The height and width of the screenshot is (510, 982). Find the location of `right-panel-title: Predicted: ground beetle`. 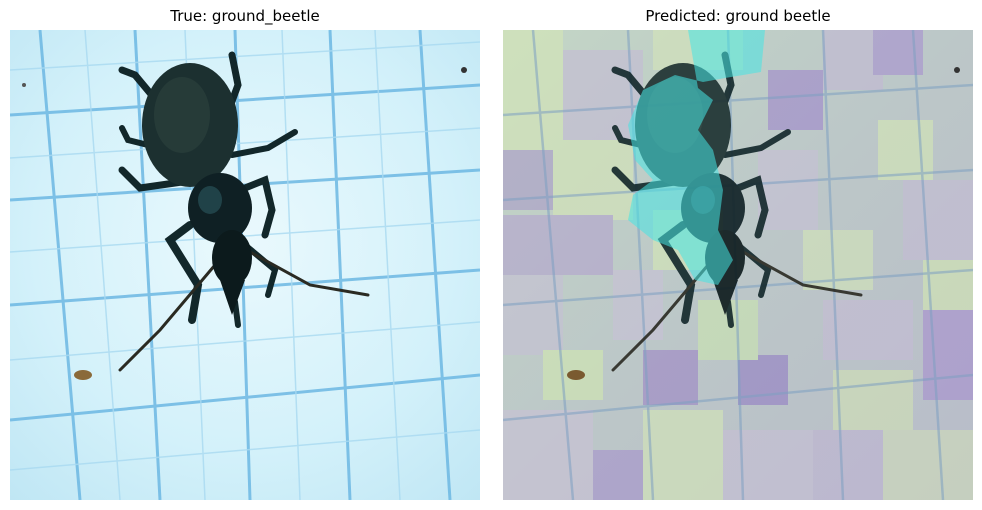

right-panel-title: Predicted: ground beetle is located at coordinates (738, 16).